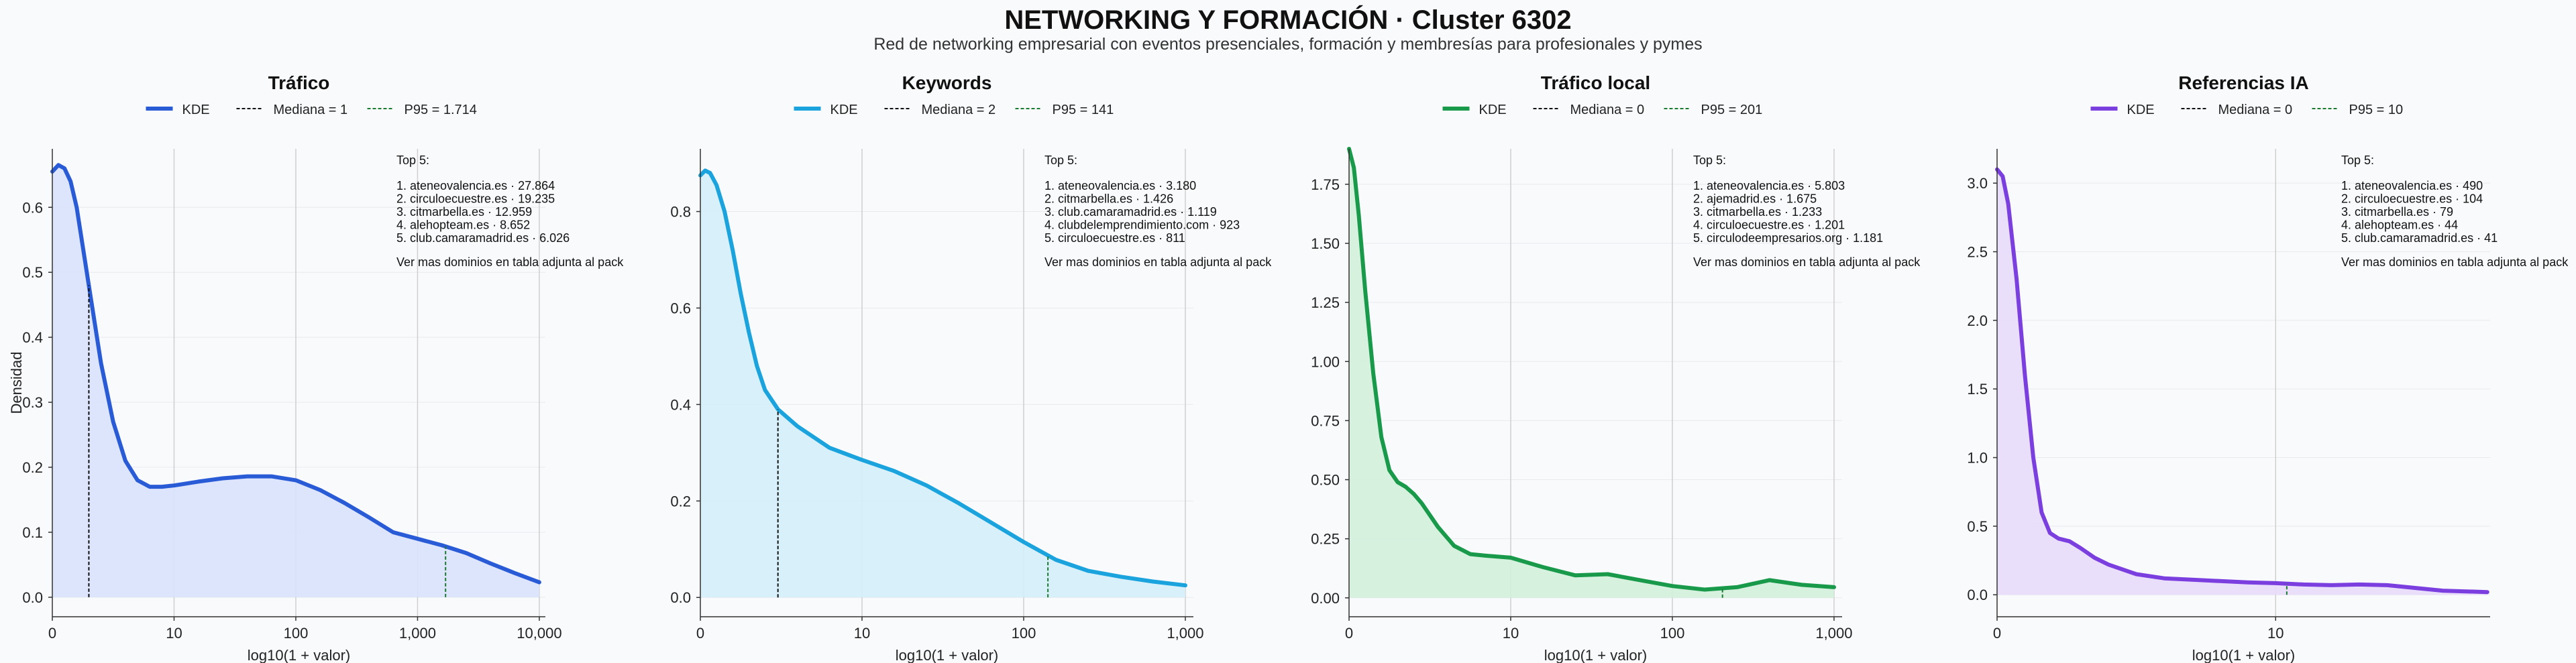 The height and width of the screenshot is (663, 2576). Describe the element at coordinates (1325, 243) in the screenshot. I see `y-tick-label: 1.50` at that location.